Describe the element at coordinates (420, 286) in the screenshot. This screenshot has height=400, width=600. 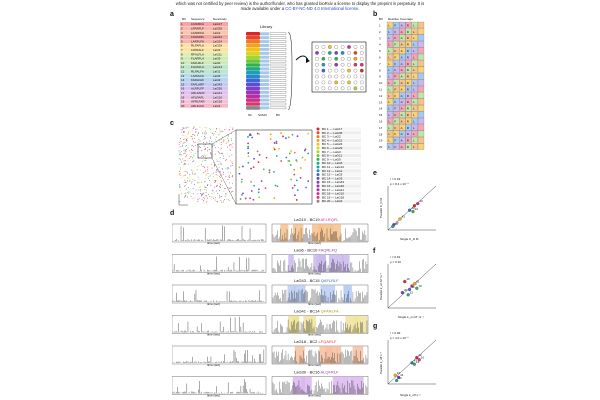
I see `data-point-label: 10` at that location.